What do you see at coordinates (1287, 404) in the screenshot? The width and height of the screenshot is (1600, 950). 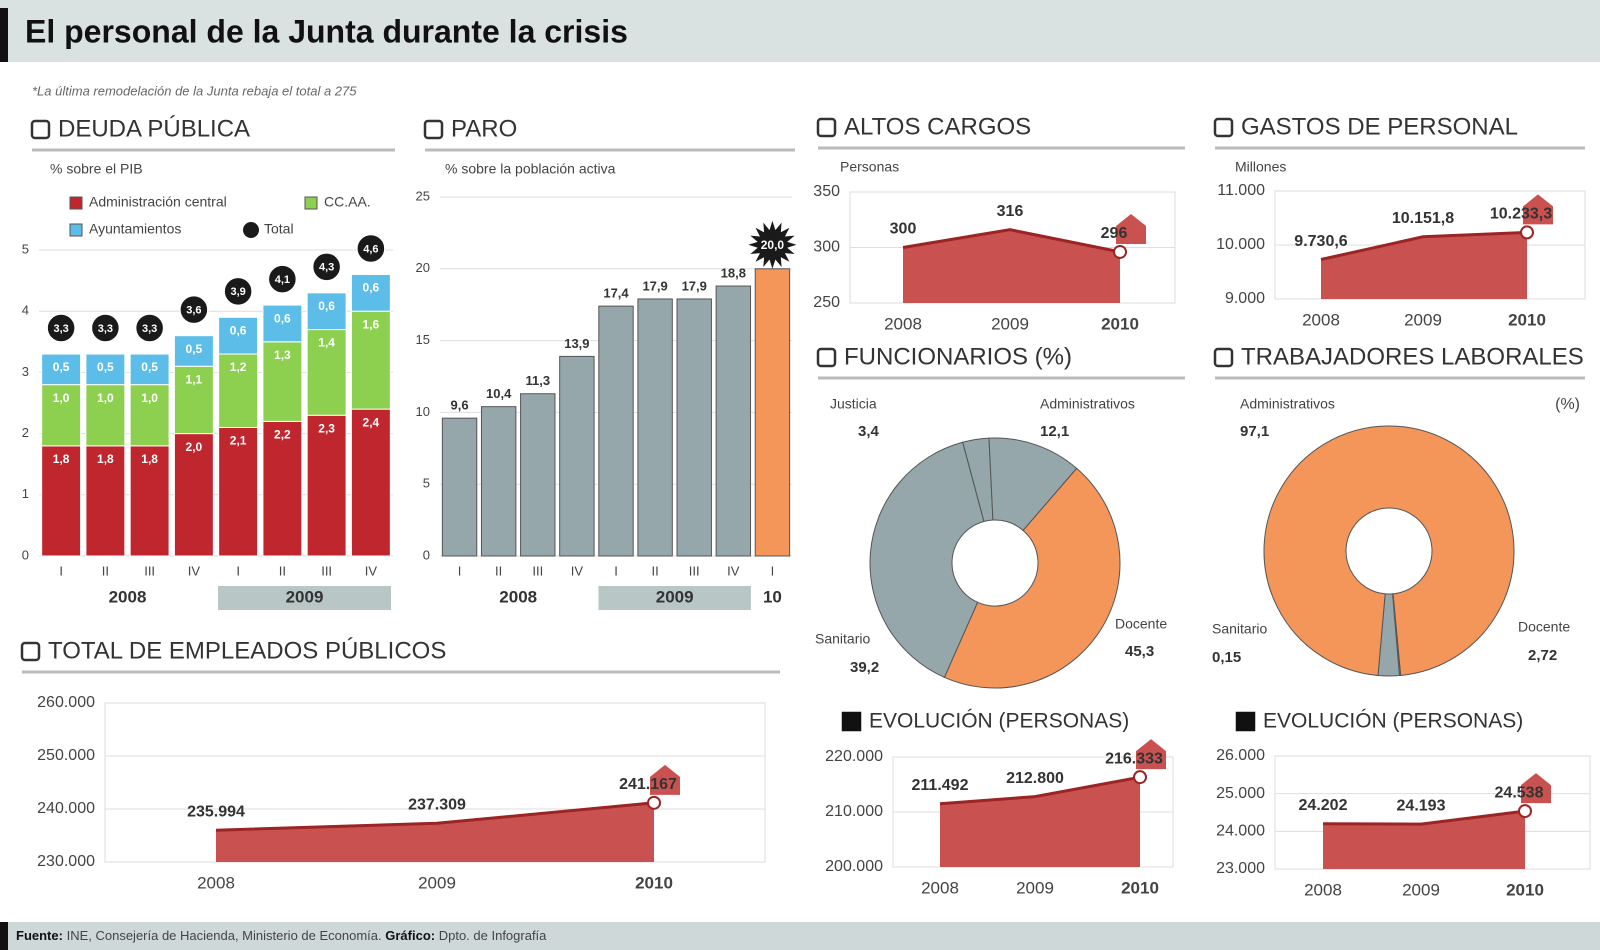 I see `slice-label: Administrativos` at bounding box center [1287, 404].